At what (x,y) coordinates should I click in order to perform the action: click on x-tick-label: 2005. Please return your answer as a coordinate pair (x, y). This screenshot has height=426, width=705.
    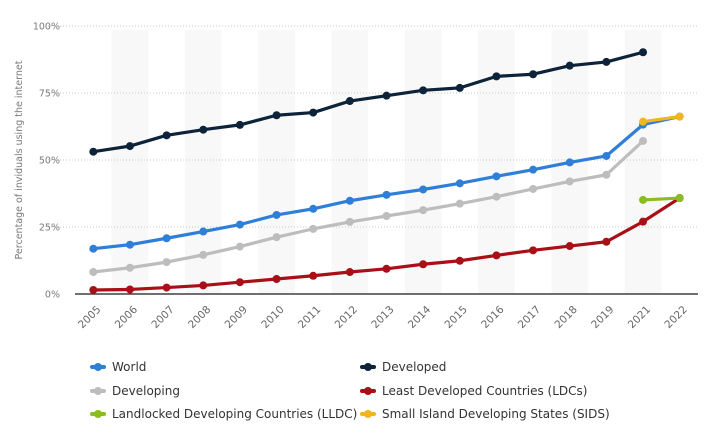
    Looking at the image, I should click on (89, 317).